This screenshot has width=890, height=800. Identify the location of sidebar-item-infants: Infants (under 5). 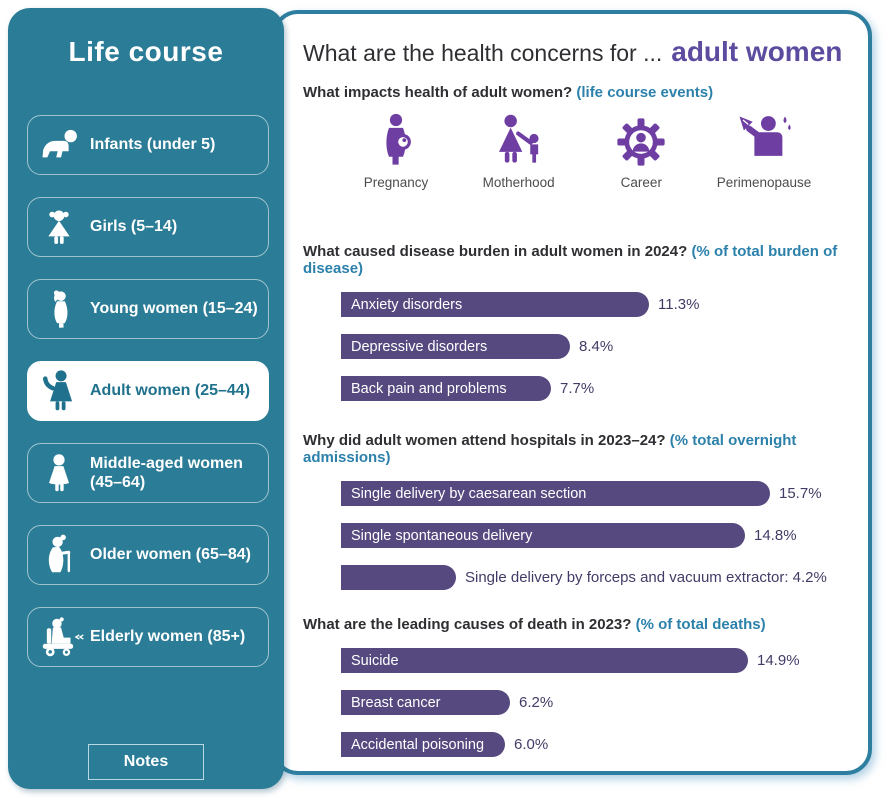
(148, 145).